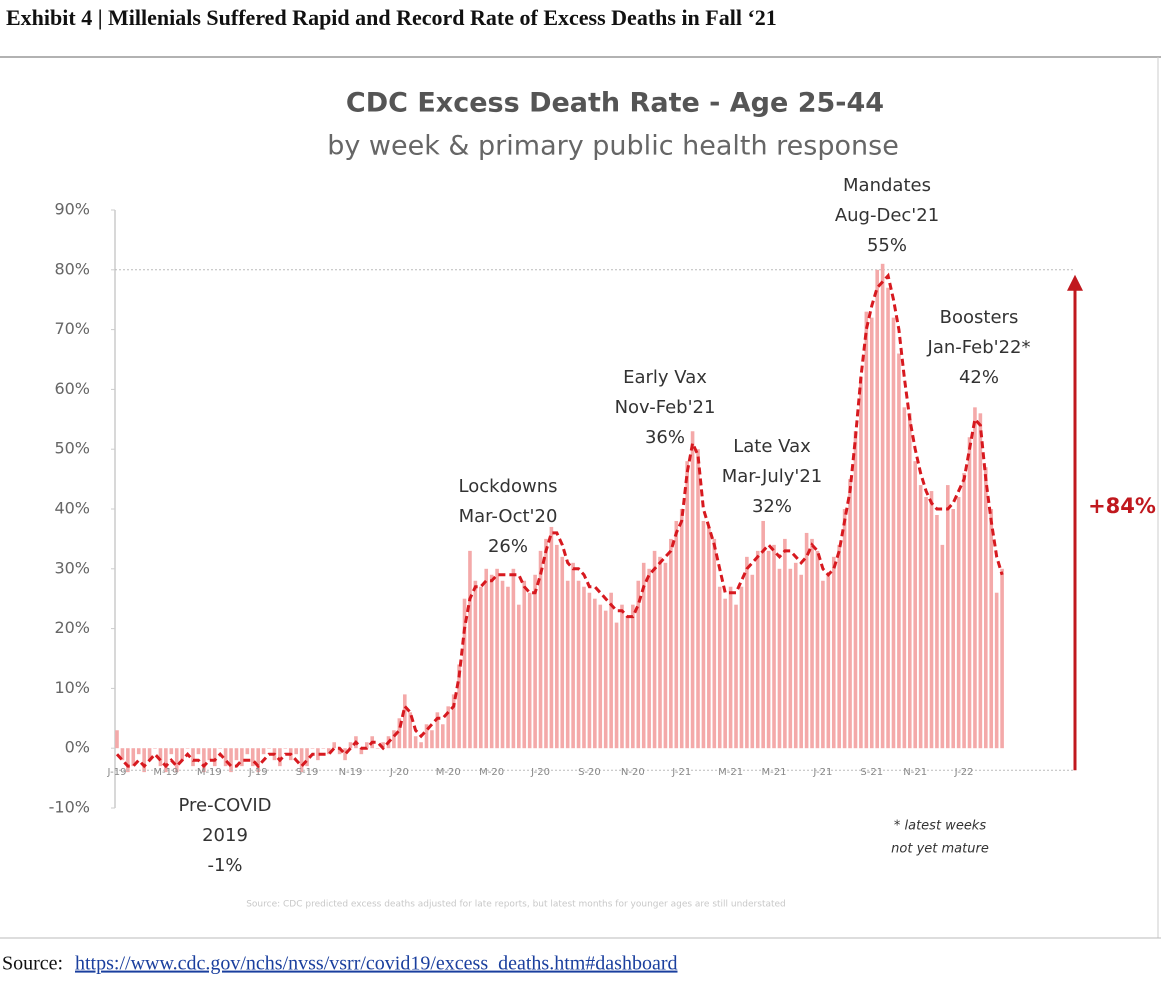 The image size is (1161, 987). I want to click on x-tick-label: N-20, so click(633, 772).